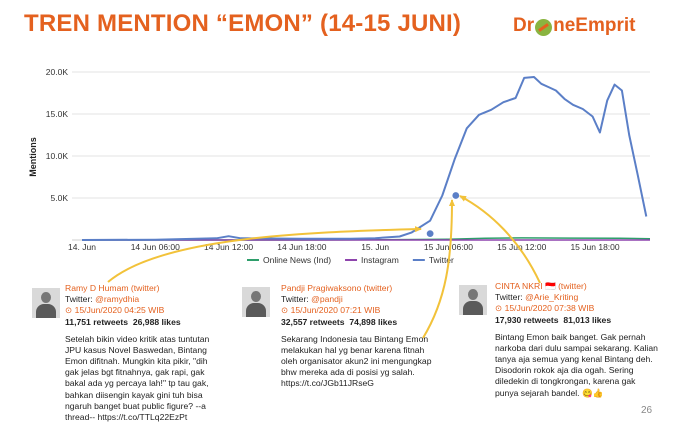 The image size is (680, 425). I want to click on tweet-time: 15/Jun/2020 04:25 WIB, so click(119, 310).